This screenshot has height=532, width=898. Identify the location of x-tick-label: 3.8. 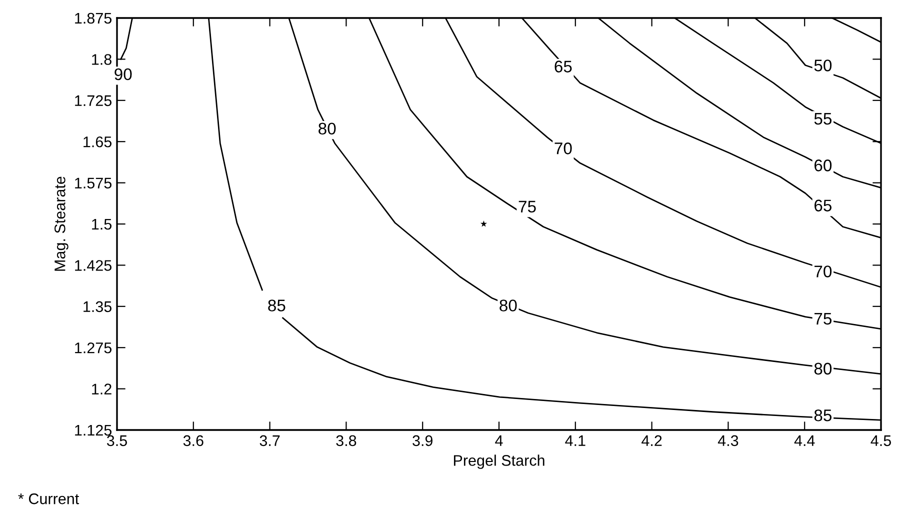
(346, 440).